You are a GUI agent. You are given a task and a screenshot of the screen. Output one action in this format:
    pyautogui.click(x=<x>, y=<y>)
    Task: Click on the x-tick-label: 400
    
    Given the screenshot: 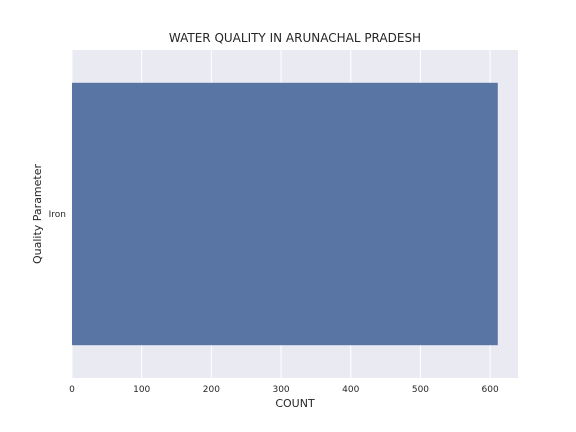 What is the action you would take?
    pyautogui.click(x=350, y=390)
    